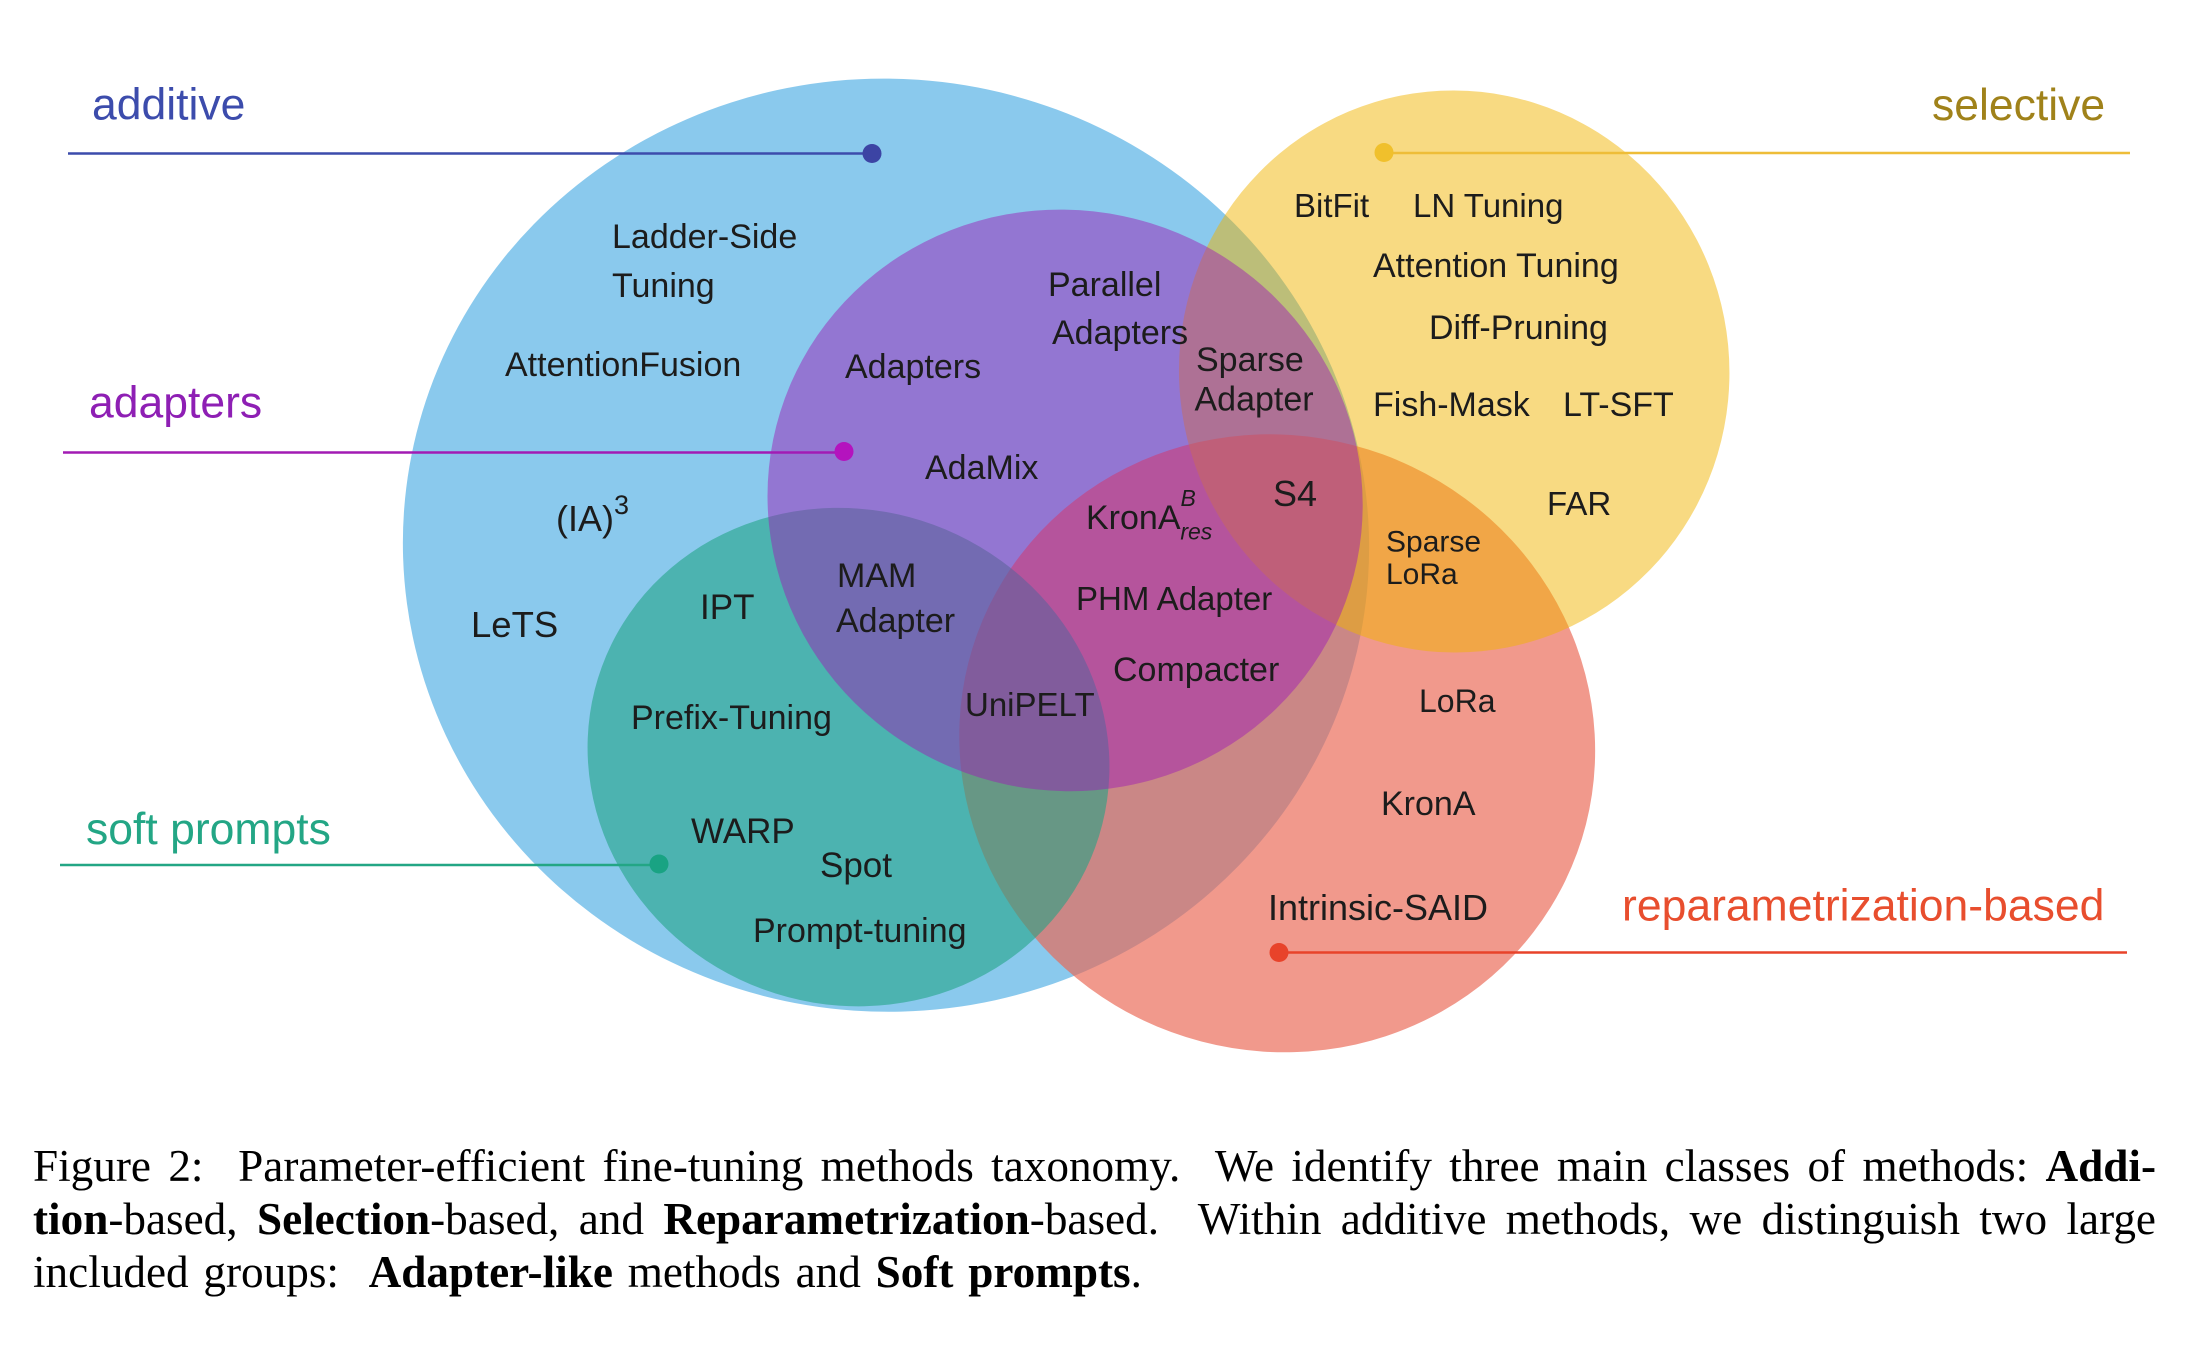 The image size is (2189, 1359). I want to click on svg-text: Ladder-Side, so click(704, 237).